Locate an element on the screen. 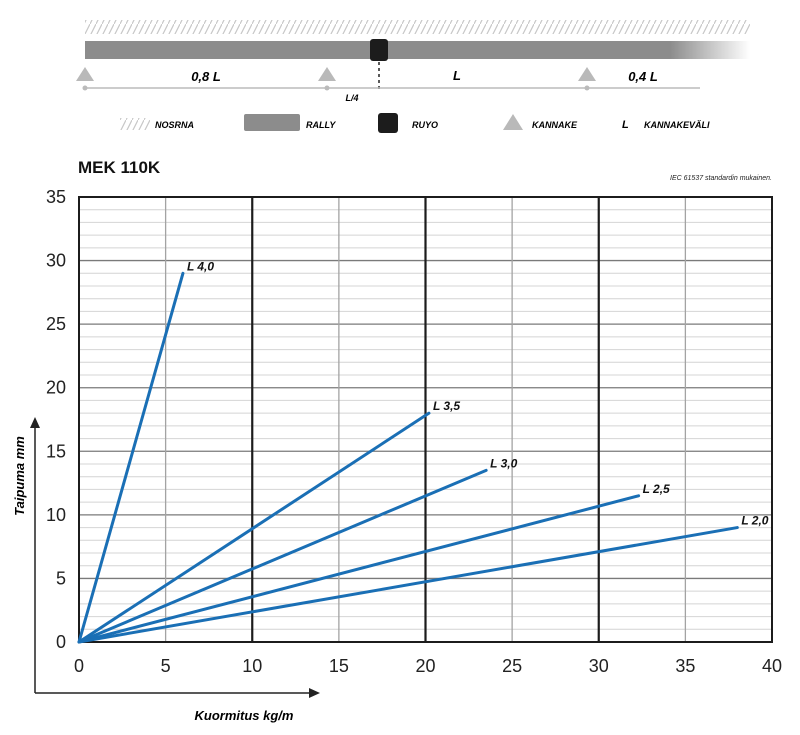 This screenshot has height=735, width=800. legend-label-nosrna: NOSRNA is located at coordinates (174, 125).